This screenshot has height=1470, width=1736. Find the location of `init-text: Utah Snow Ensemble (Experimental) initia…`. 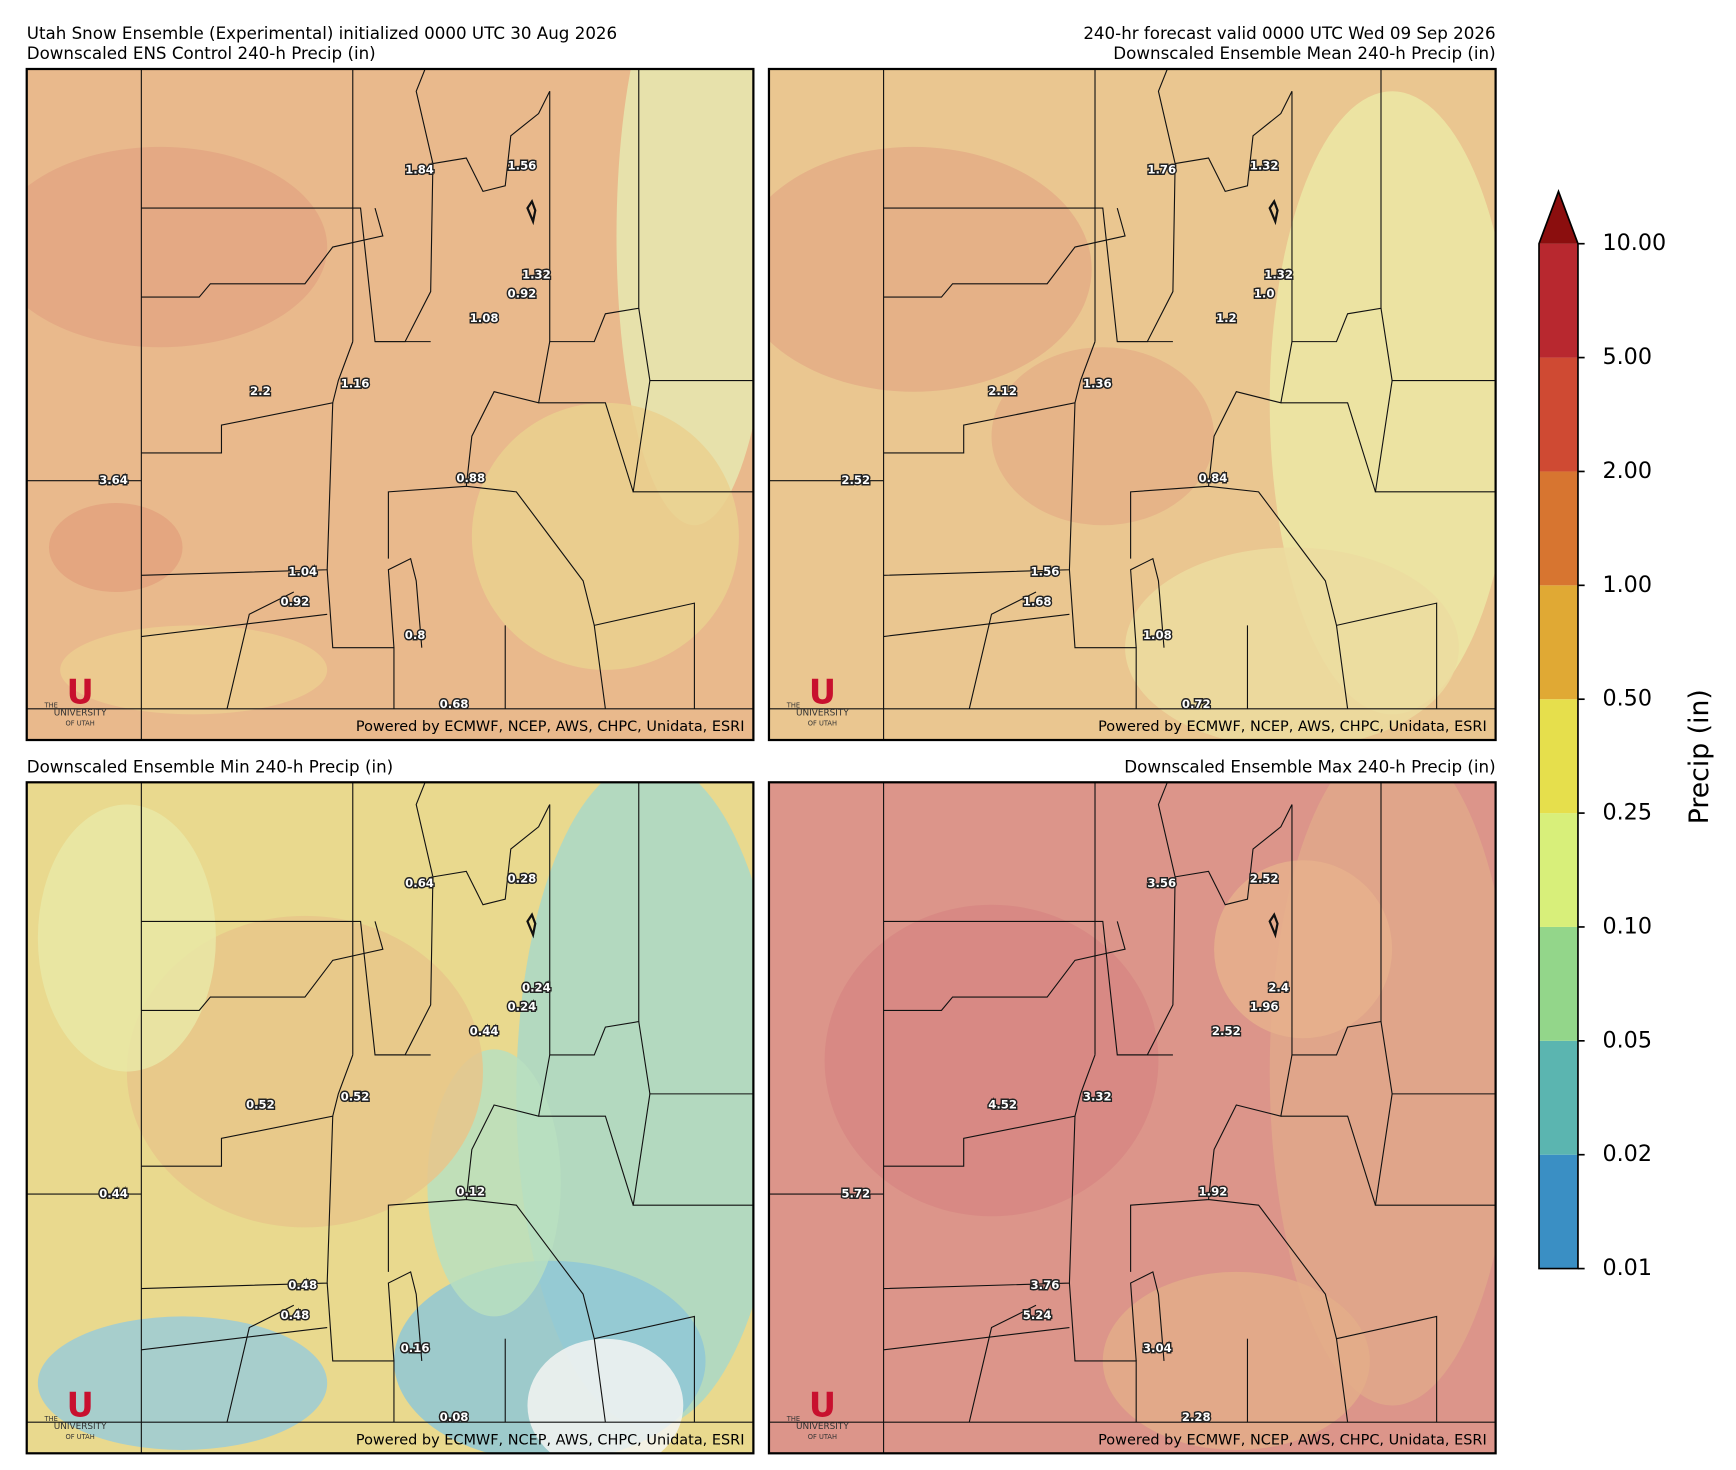

init-text: Utah Snow Ensemble (Experimental) initia… is located at coordinates (322, 33).